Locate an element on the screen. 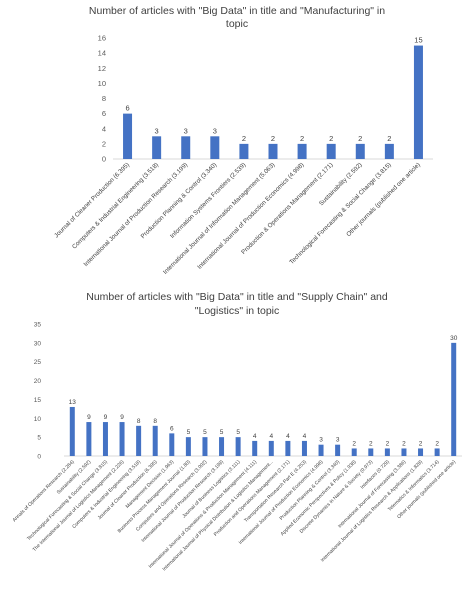  c1-y-tick-label: 14 is located at coordinates (102, 53).